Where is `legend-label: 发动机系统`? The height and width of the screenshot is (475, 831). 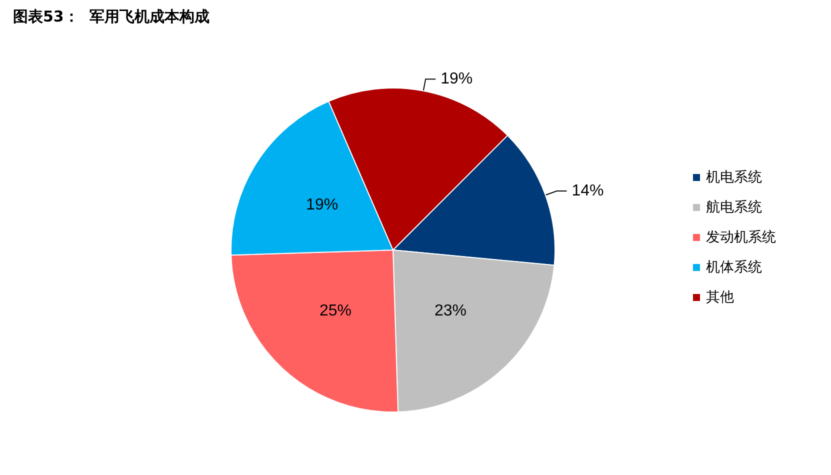
legend-label: 发动机系统 is located at coordinates (741, 238).